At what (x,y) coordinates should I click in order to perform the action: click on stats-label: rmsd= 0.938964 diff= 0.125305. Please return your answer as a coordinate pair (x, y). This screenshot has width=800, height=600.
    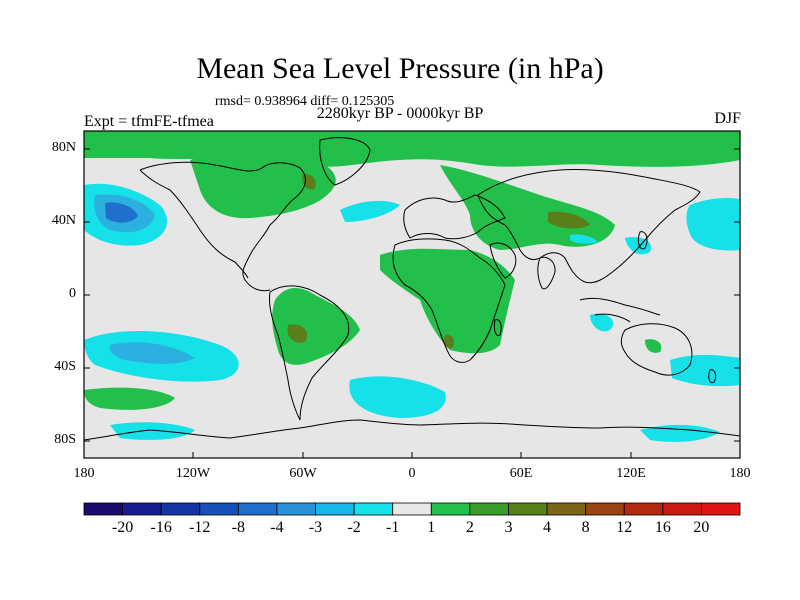
    Looking at the image, I should click on (305, 101).